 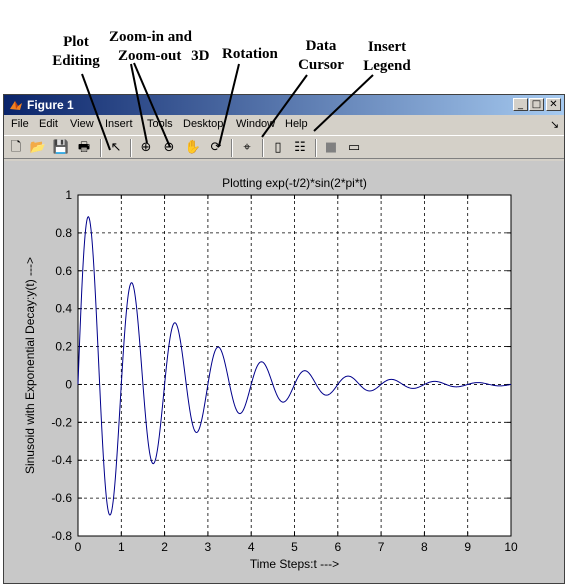 I want to click on zoom-out-icon: ⊖, so click(x=169, y=147).